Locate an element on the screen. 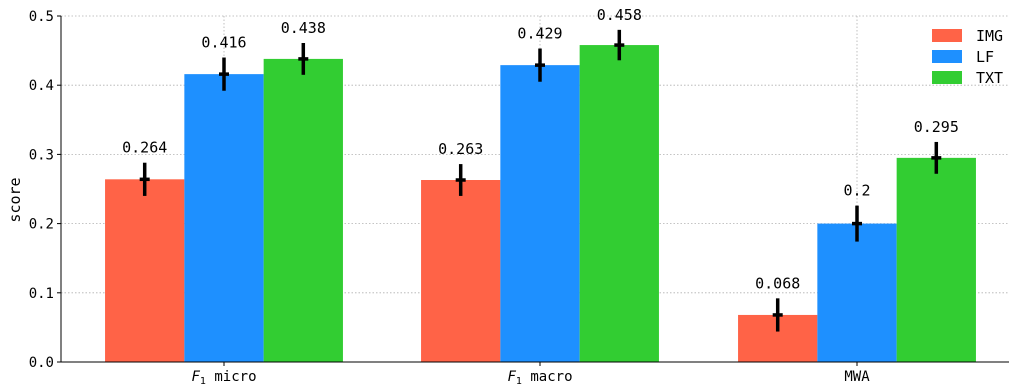 This screenshot has width=1009, height=386. y-tick-label: 0.4 is located at coordinates (41, 86).